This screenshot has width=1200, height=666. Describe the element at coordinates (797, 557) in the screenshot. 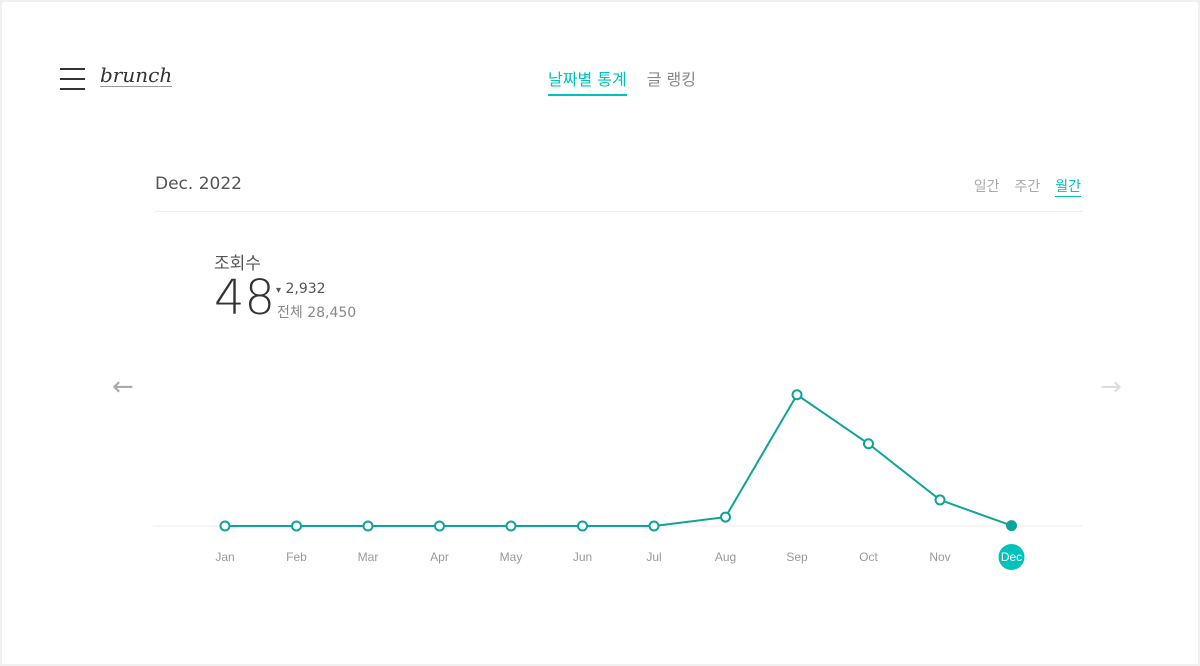

I see `x-tick-label: Sep` at that location.